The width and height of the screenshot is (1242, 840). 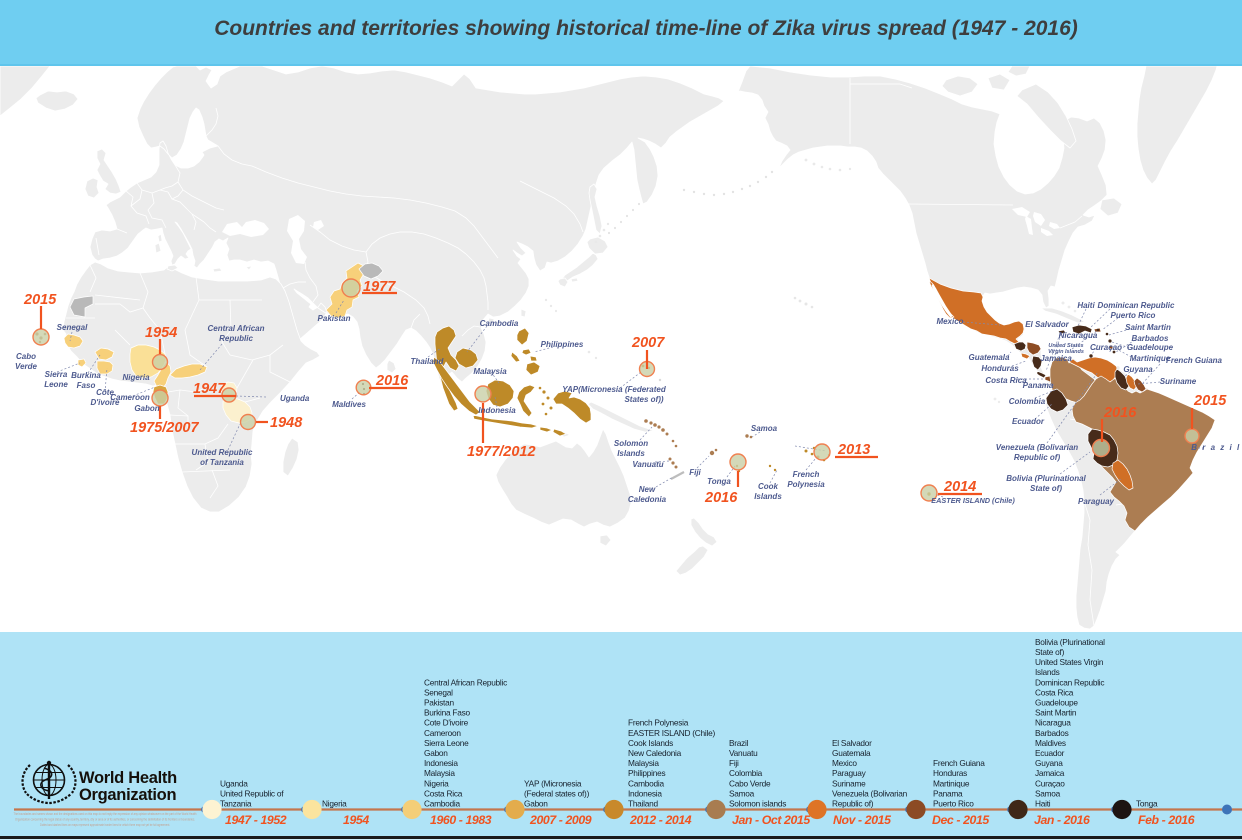 What do you see at coordinates (26, 356) in the screenshot?
I see `svg-text: Cabo` at bounding box center [26, 356].